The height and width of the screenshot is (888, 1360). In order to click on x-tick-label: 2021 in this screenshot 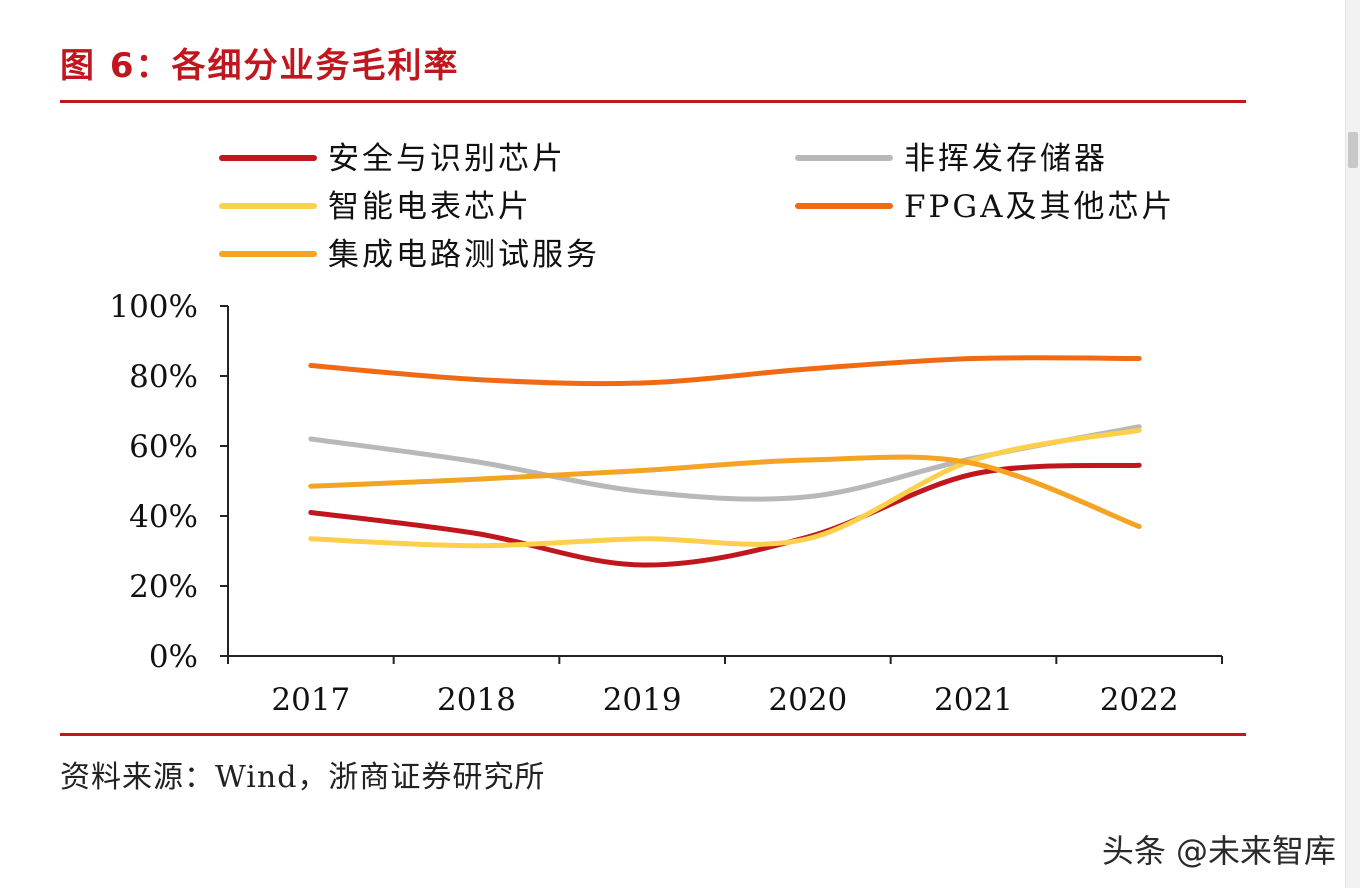, I will do `click(973, 700)`.